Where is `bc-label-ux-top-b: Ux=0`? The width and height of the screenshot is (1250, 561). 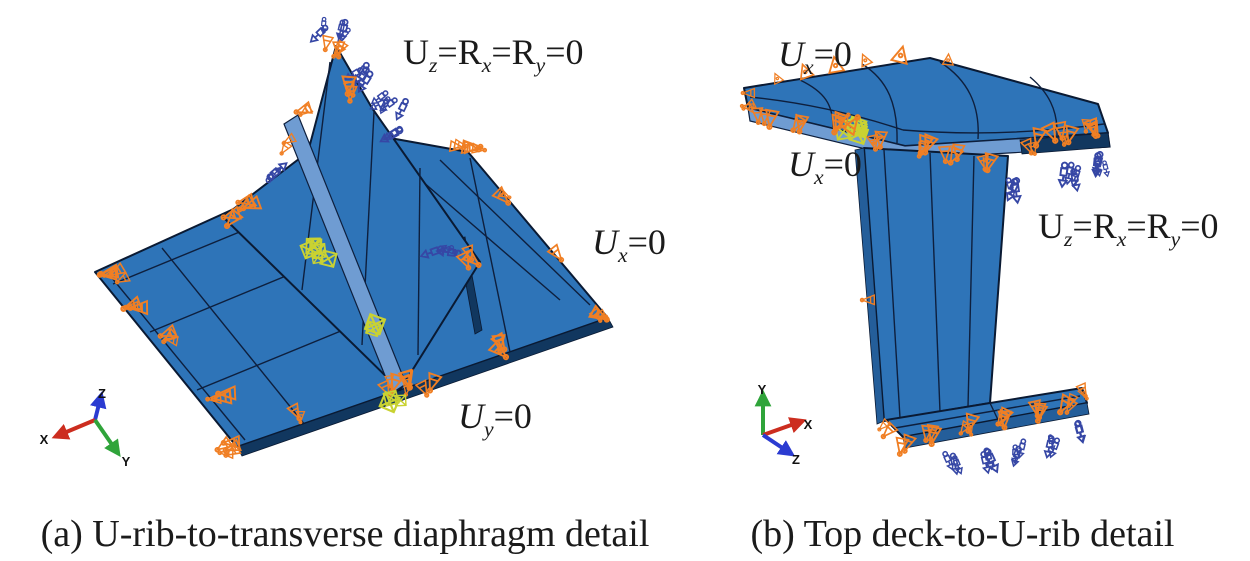
bc-label-ux-top-b: Ux=0 is located at coordinates (815, 57).